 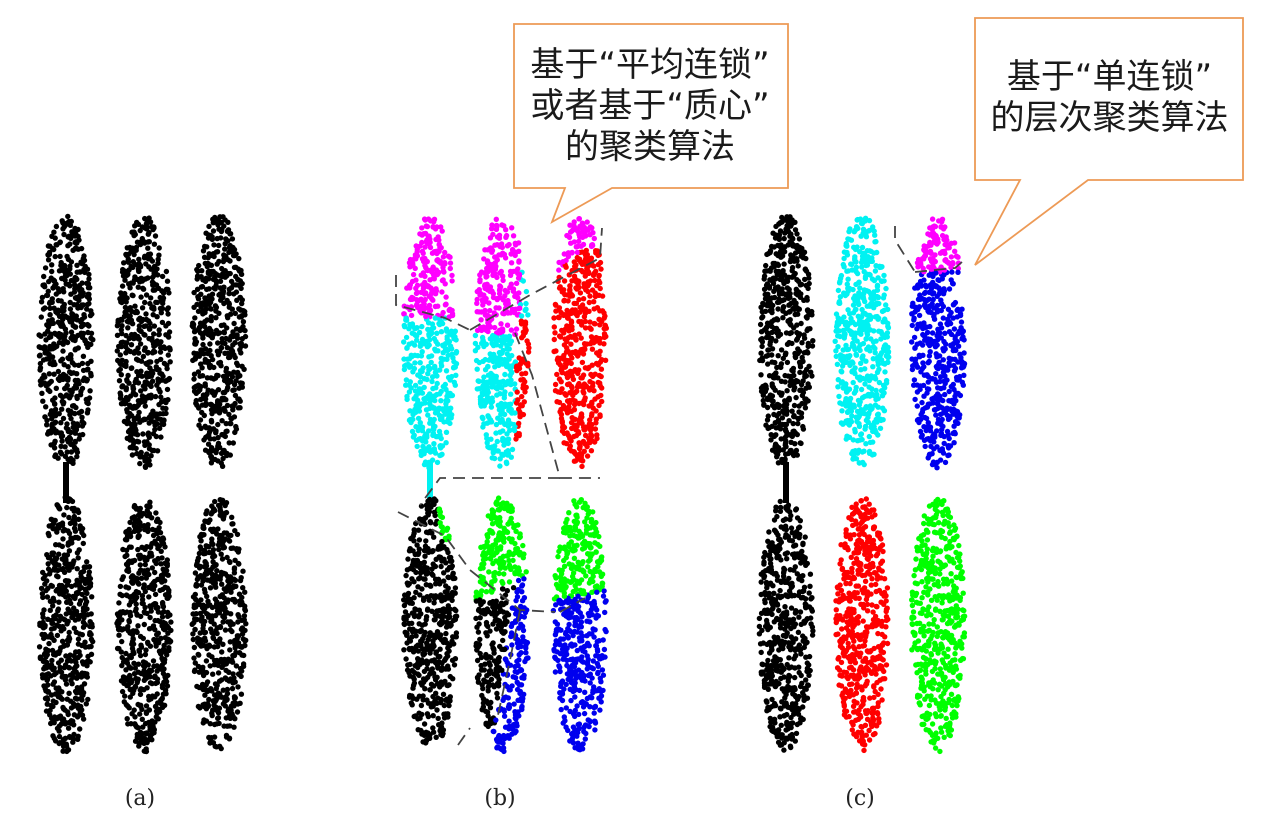 I want to click on panel-a-chain-bridge, so click(x=66, y=482).